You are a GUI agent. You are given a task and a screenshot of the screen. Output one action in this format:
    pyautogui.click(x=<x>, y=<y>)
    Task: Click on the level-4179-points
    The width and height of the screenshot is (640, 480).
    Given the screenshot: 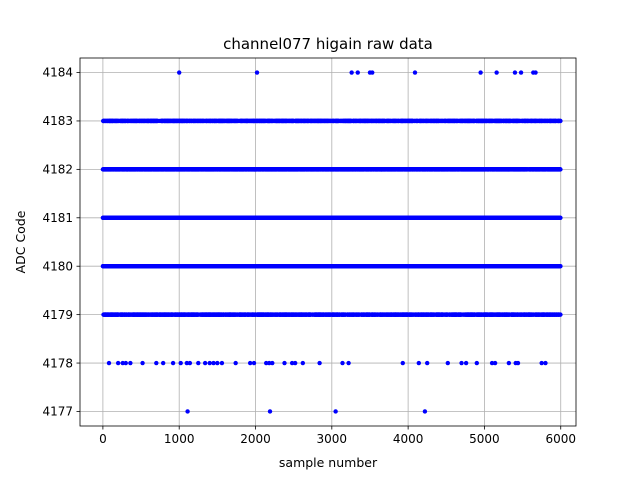 What is the action you would take?
    pyautogui.click(x=332, y=314)
    